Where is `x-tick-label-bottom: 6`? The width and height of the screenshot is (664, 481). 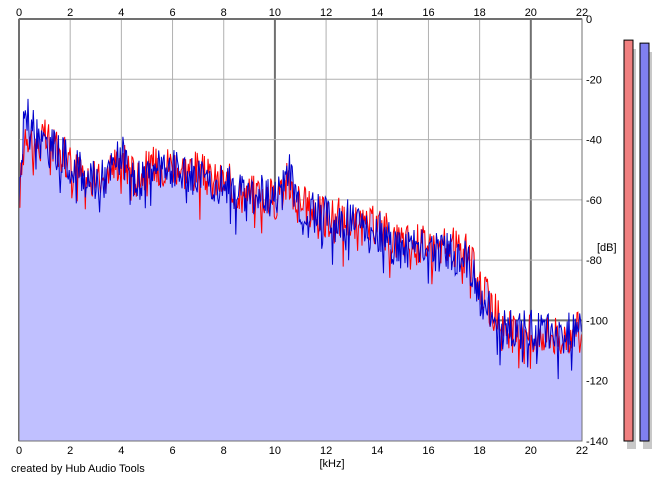
x-tick-label-bottom: 6 is located at coordinates (172, 451).